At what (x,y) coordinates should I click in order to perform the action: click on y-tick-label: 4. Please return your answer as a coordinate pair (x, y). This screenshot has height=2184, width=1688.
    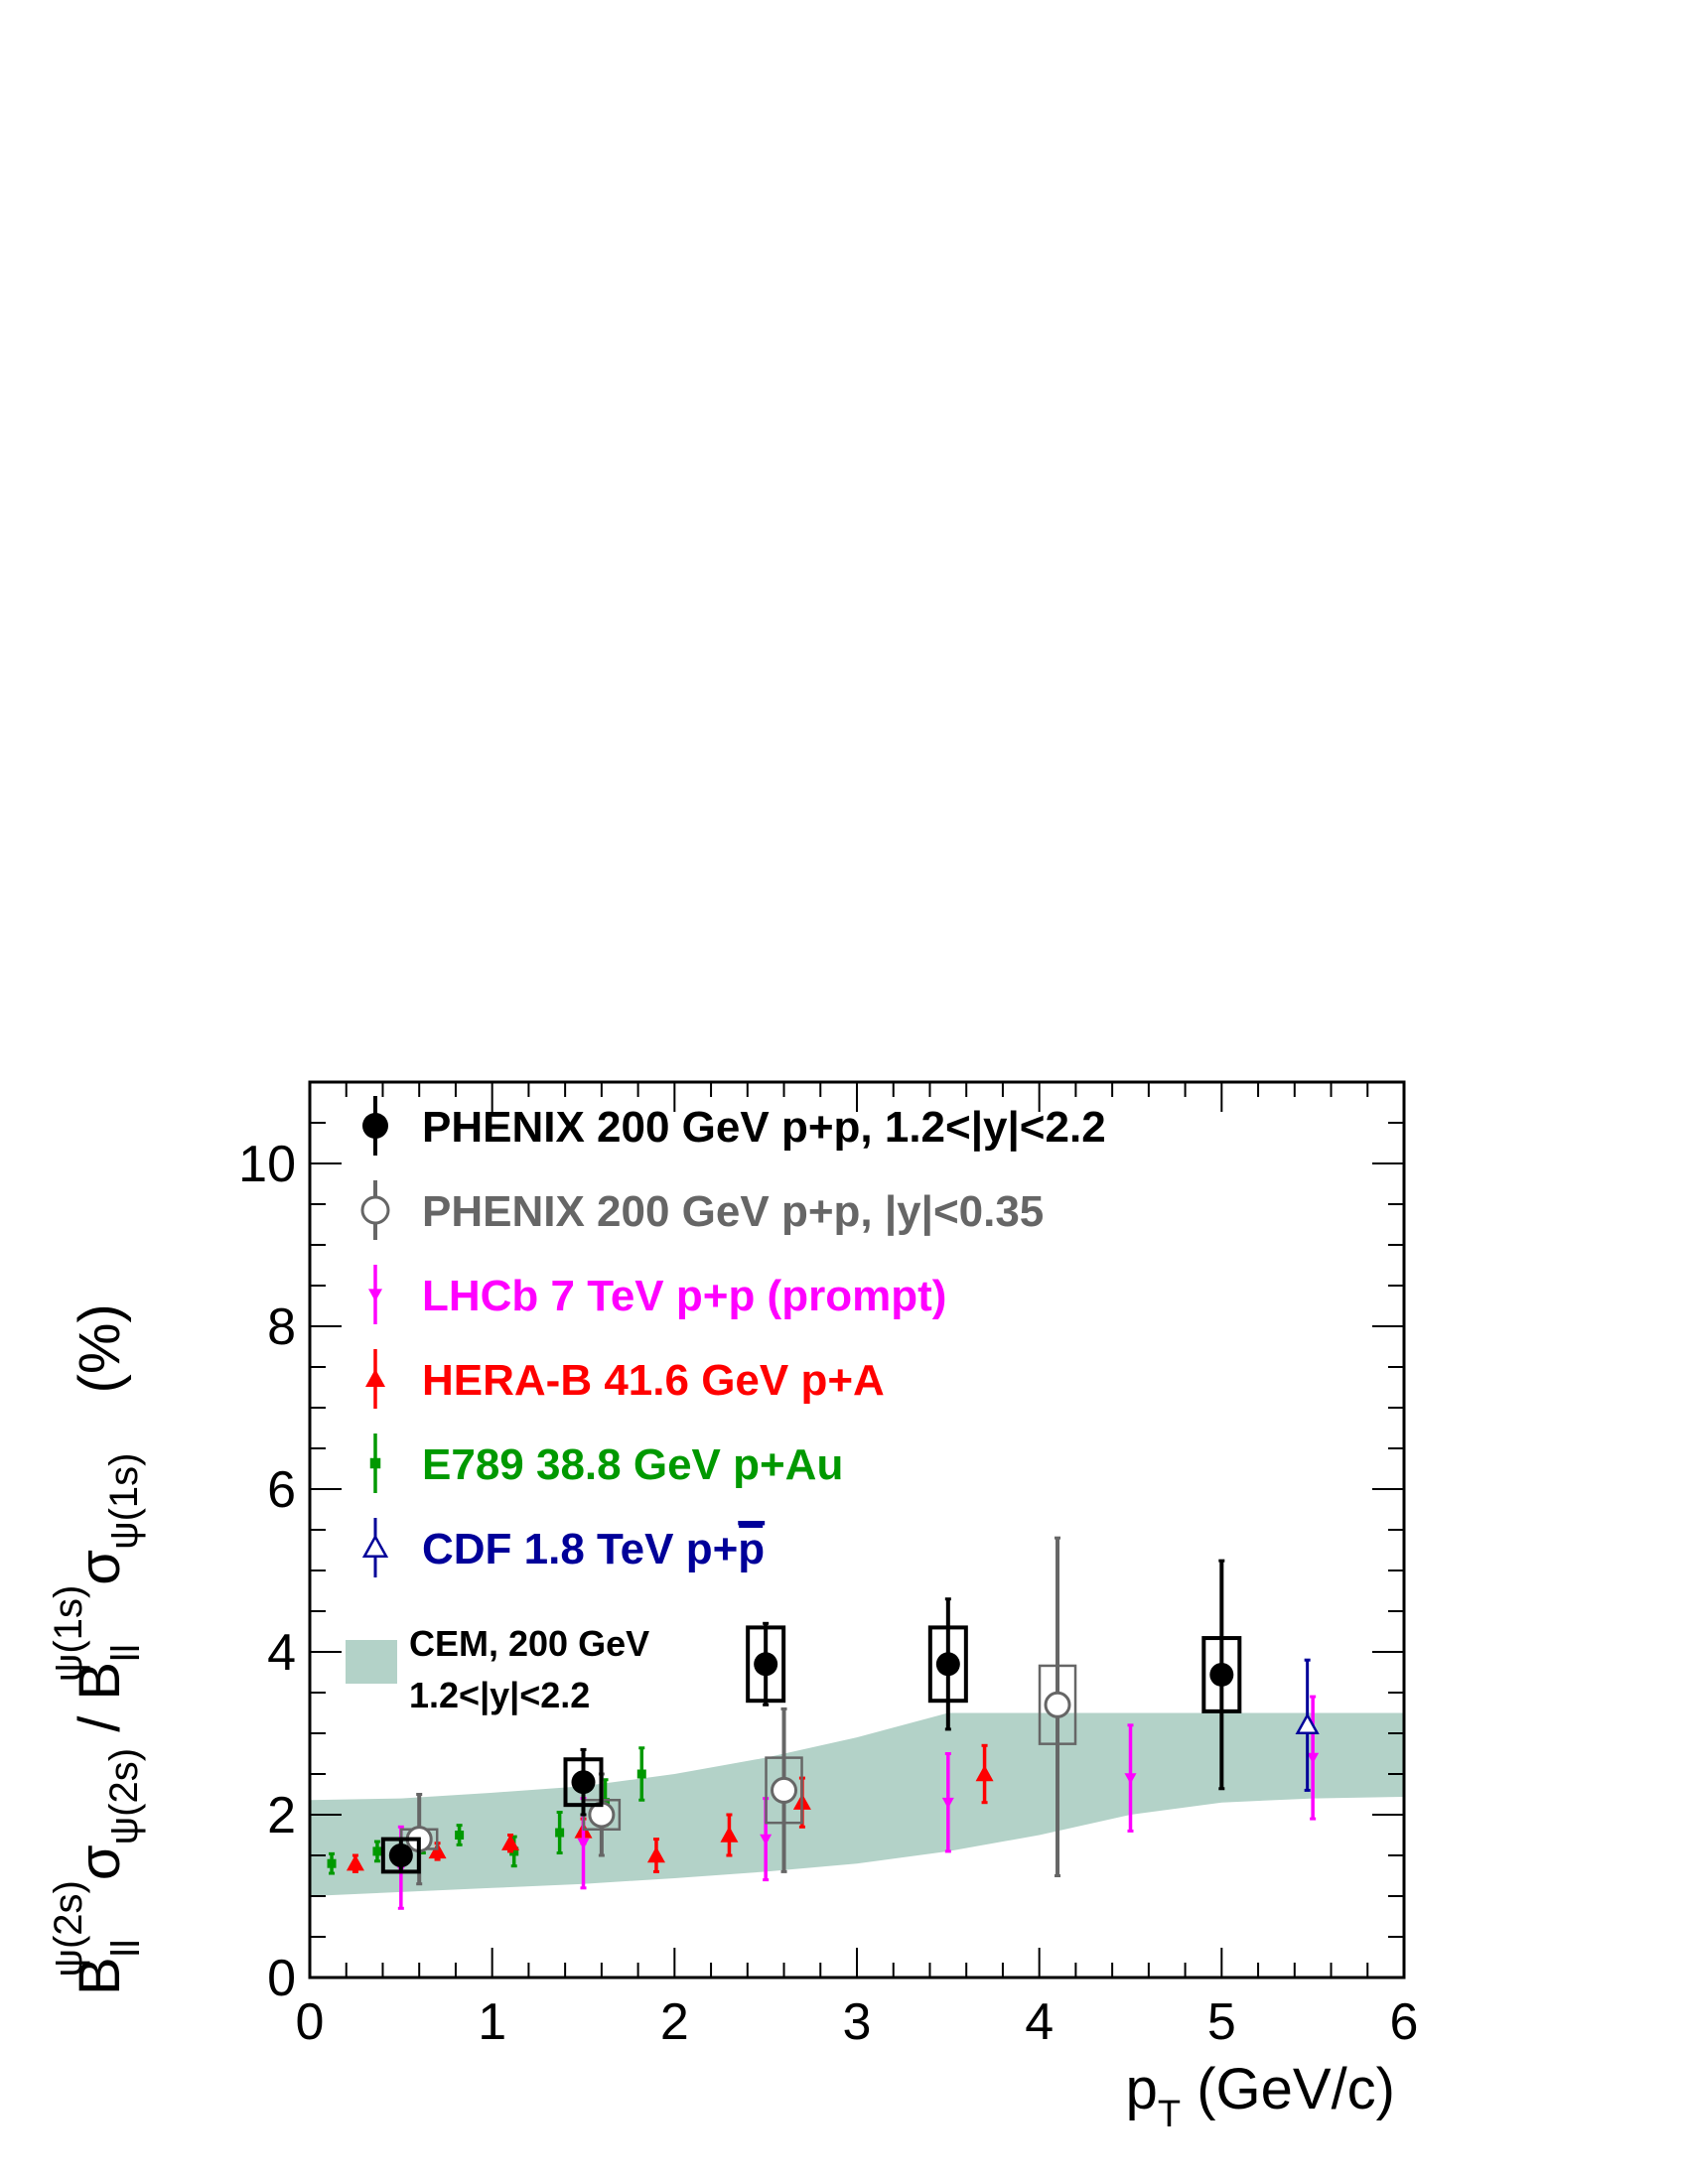
    Looking at the image, I should click on (281, 1653).